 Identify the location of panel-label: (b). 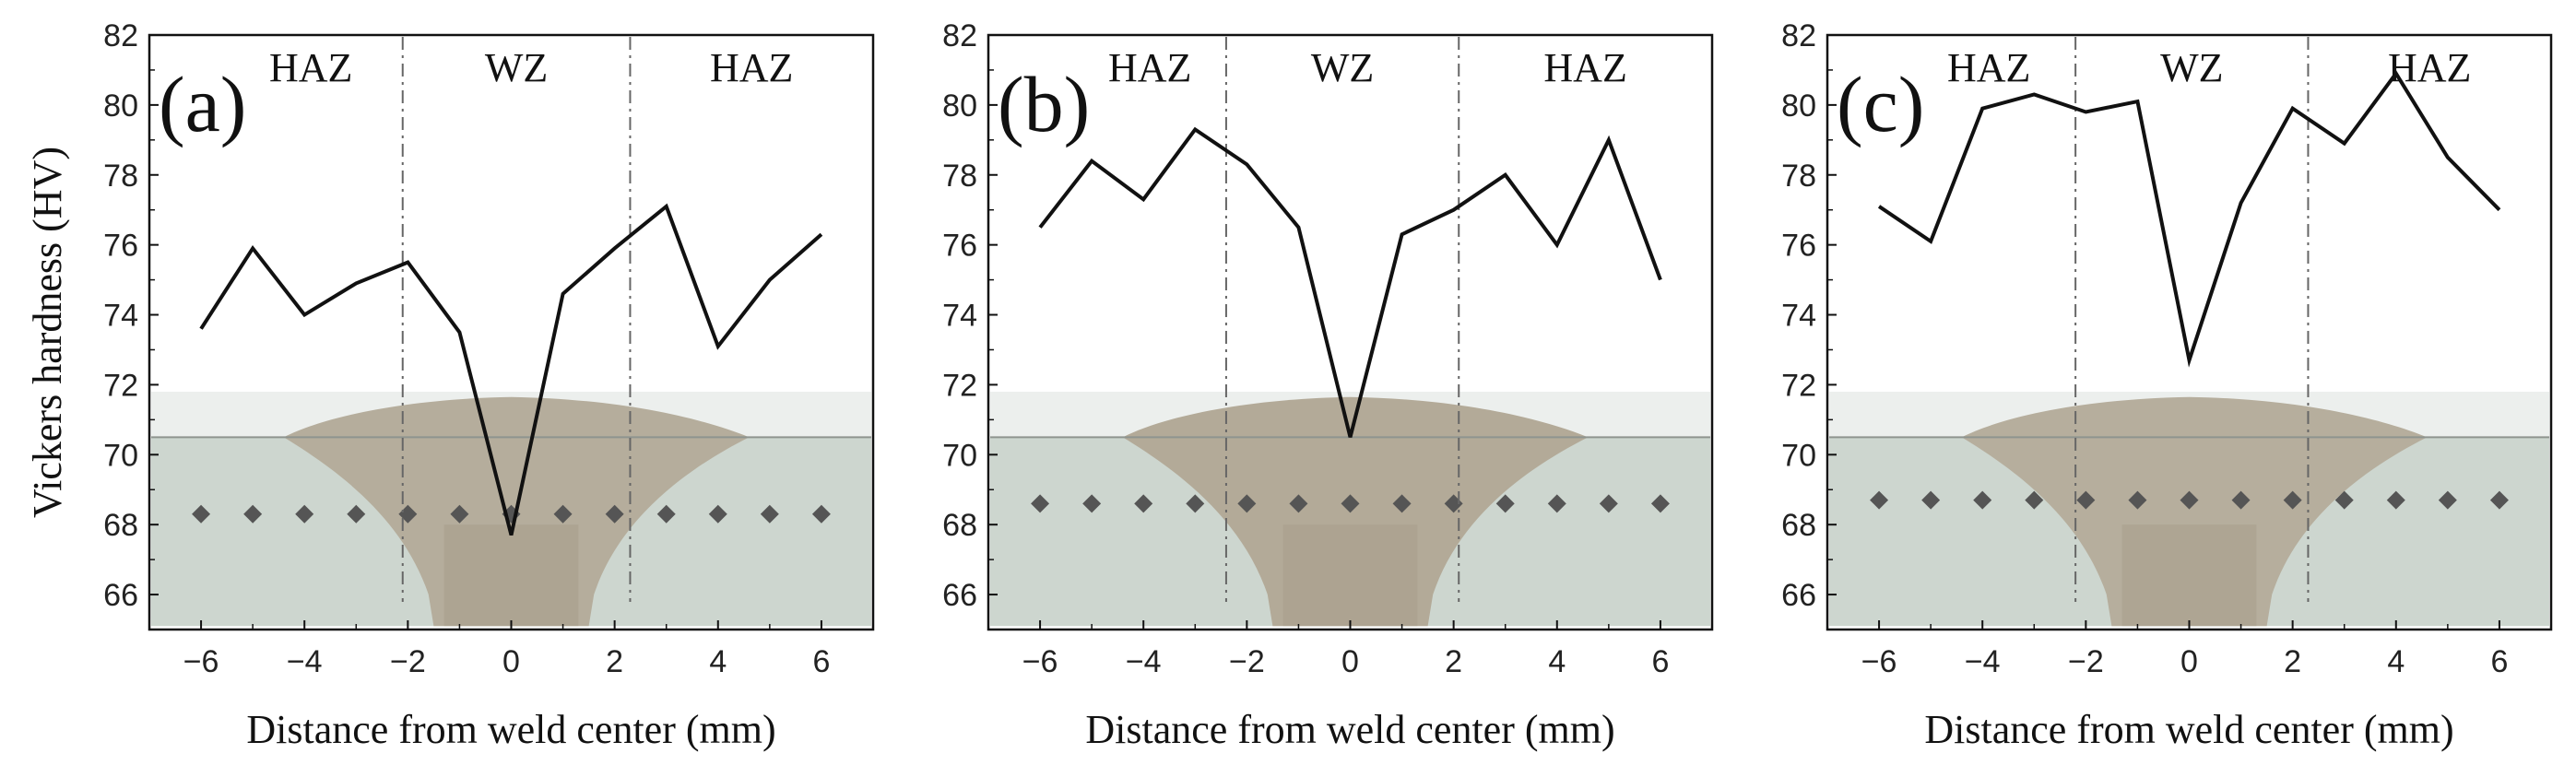
(1044, 104).